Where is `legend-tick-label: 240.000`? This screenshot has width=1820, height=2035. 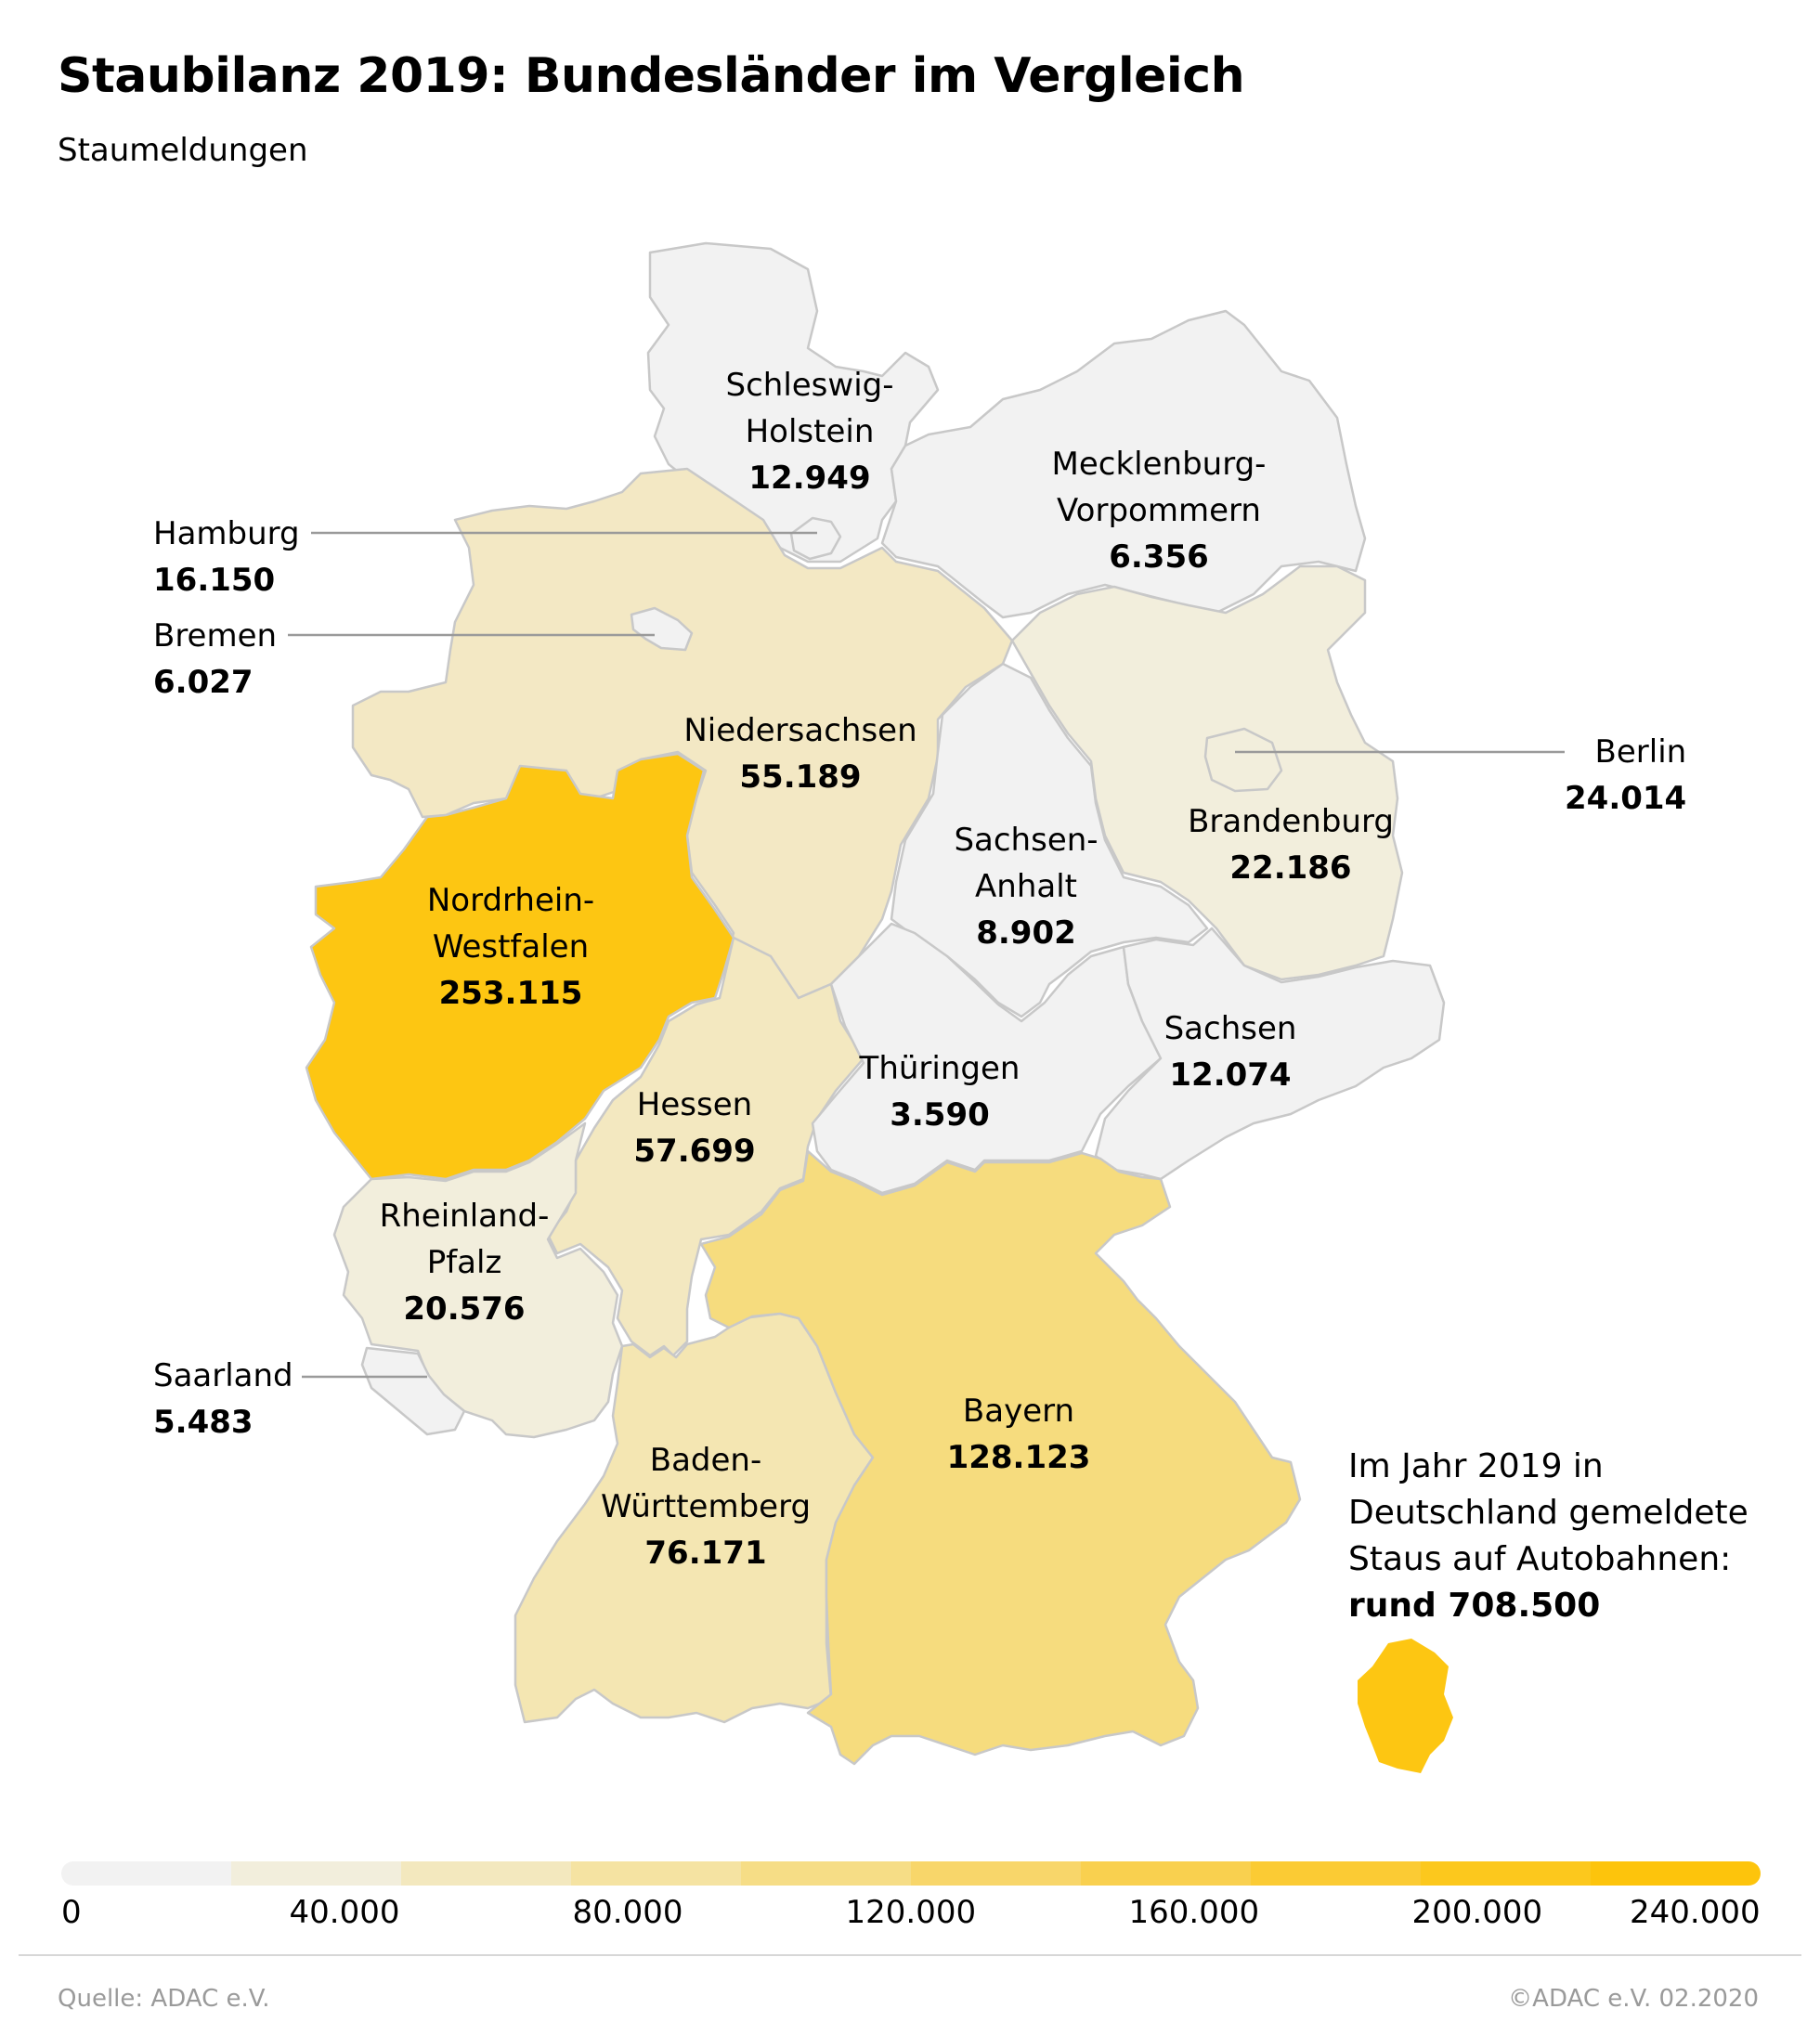
legend-tick-label: 240.000 is located at coordinates (1695, 1912).